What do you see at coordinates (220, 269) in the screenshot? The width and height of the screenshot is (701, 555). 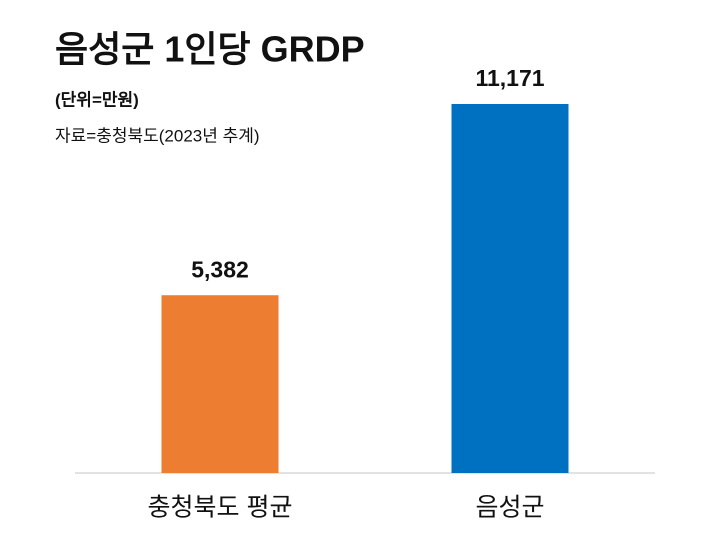 I see `value-label: 5,382` at bounding box center [220, 269].